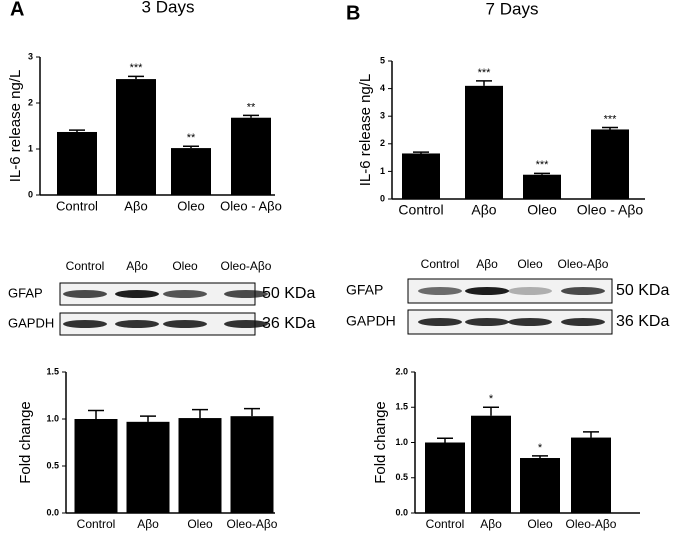 Image resolution: width=676 pixels, height=533 pixels. Describe the element at coordinates (440, 264) in the screenshot. I see `lane-label: Control` at that location.